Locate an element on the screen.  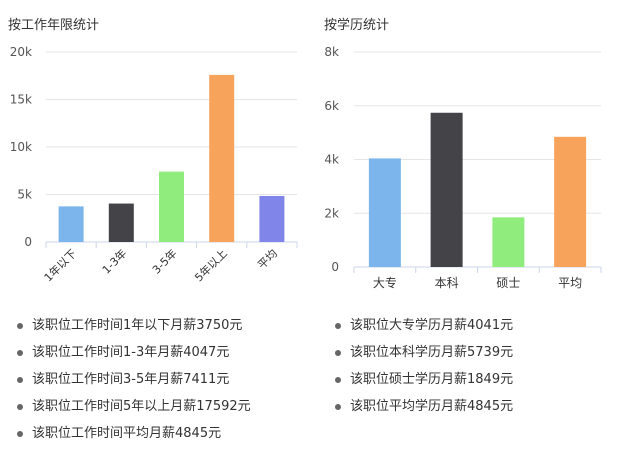
experience-y-tick-label: 20k is located at coordinates (21, 52).